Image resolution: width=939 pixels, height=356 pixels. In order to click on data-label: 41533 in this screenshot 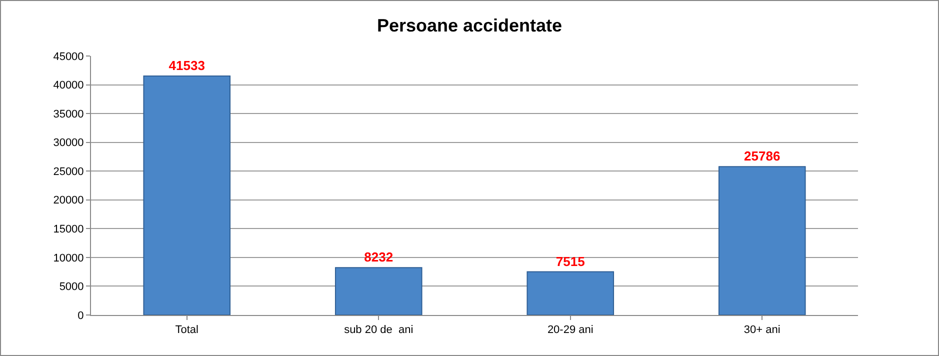, I will do `click(186, 65)`.